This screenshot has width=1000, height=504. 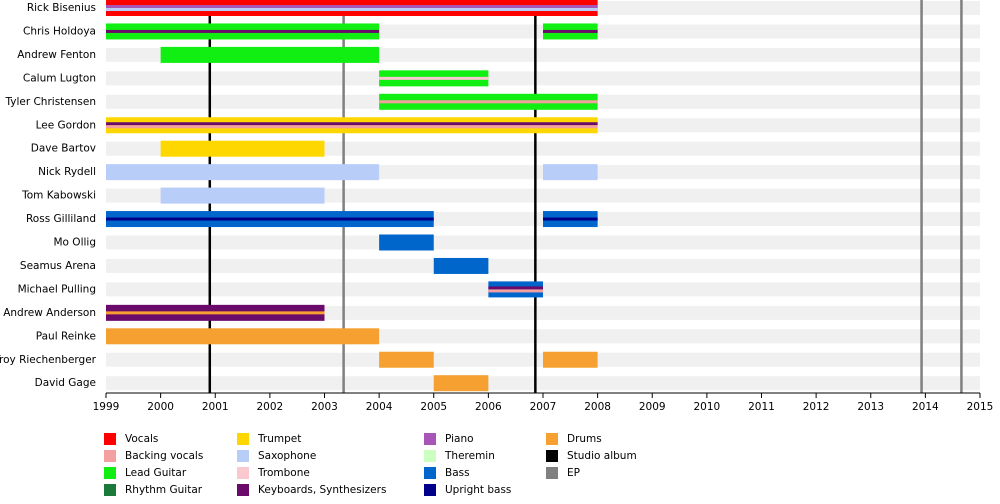 I want to click on x-tick-label: 2007, so click(x=543, y=407).